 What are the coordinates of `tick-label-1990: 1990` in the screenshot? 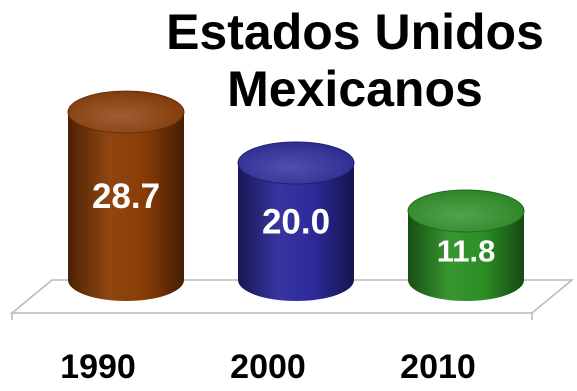 It's located at (98, 367).